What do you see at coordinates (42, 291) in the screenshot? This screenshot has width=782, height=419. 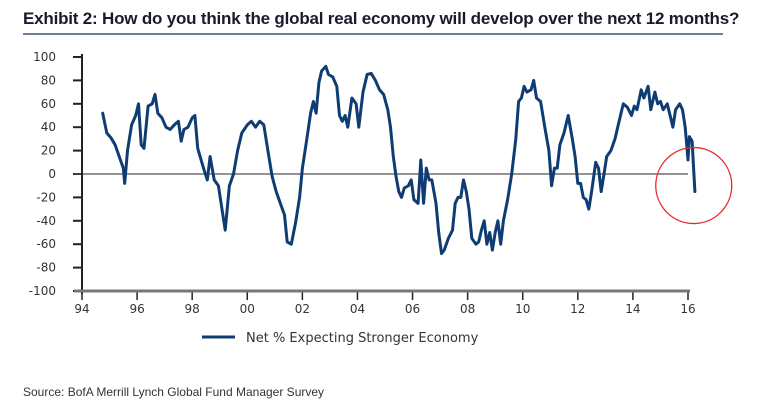 I see `y-tick-label: -100` at bounding box center [42, 291].